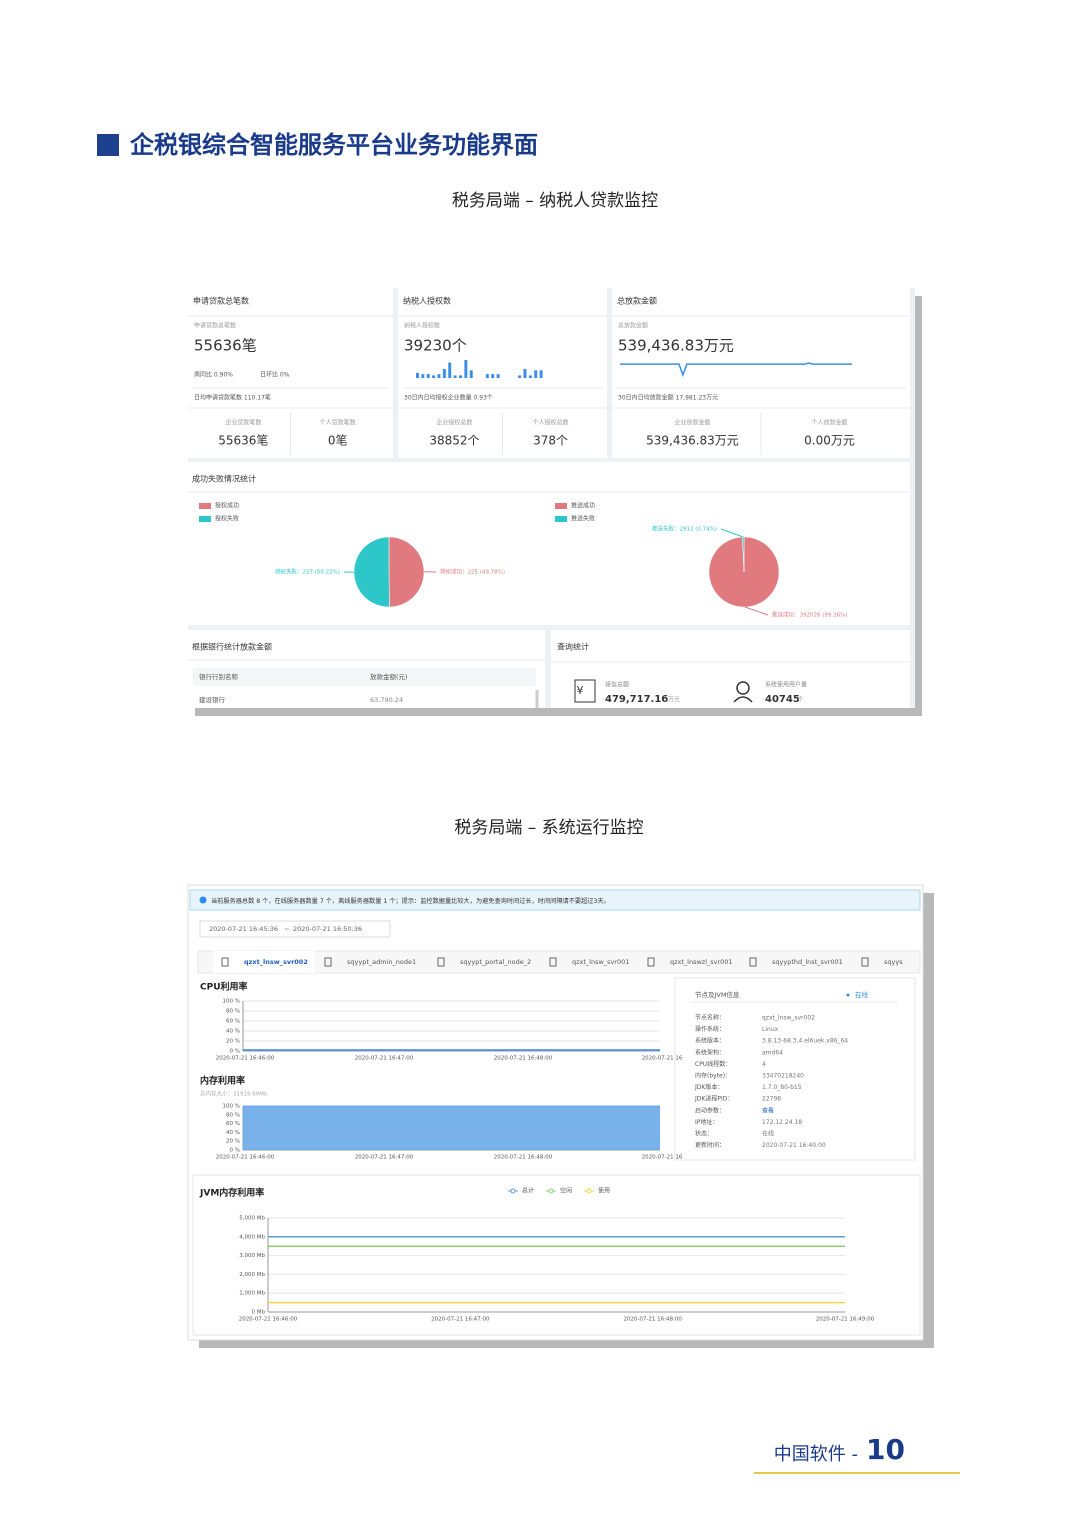  What do you see at coordinates (782, 1087) in the screenshot?
I see `info-value: 1.7.0_80-b15` at bounding box center [782, 1087].